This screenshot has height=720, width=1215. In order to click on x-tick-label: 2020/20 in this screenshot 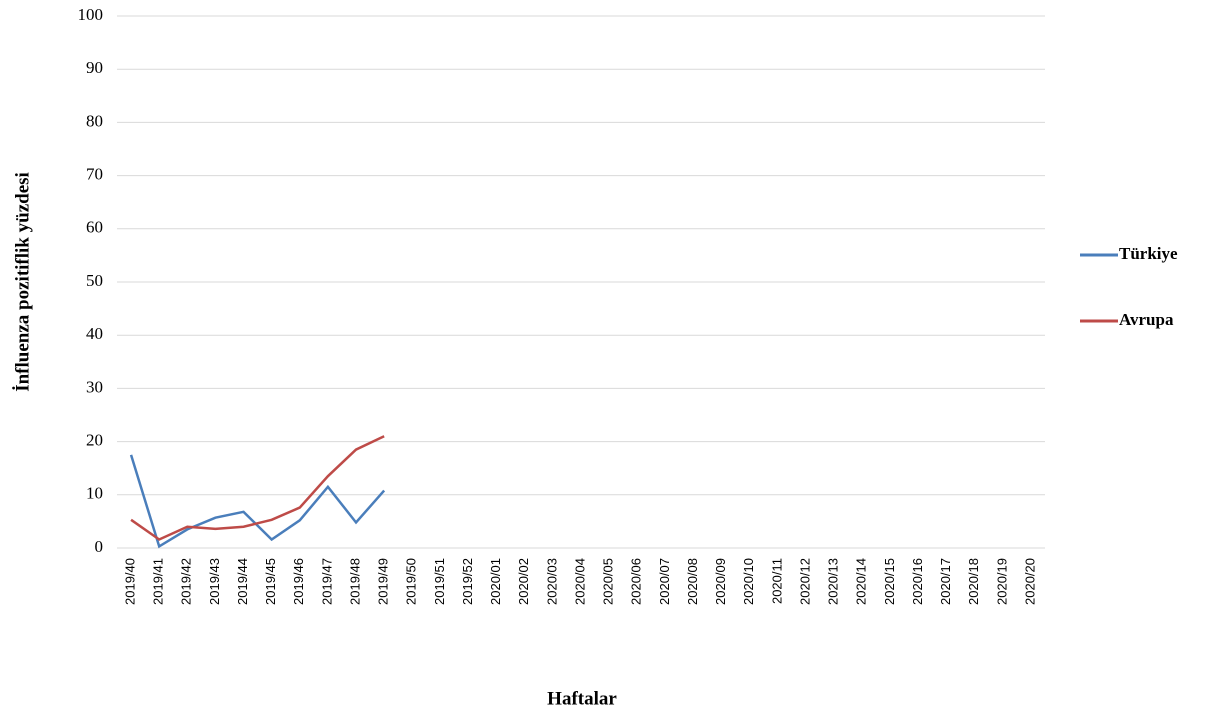, I will do `click(1029, 581)`.